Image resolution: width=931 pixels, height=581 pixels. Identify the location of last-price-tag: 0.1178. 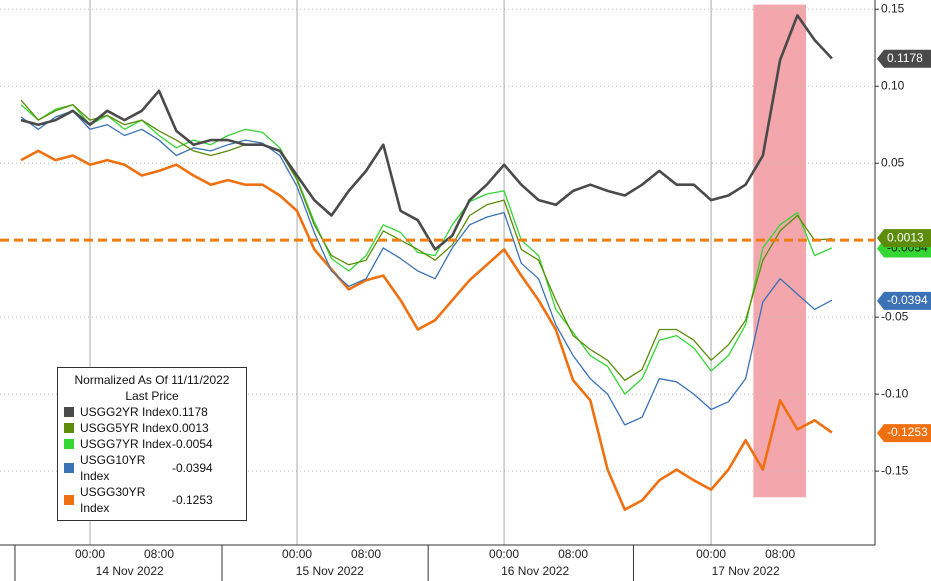
(904, 58).